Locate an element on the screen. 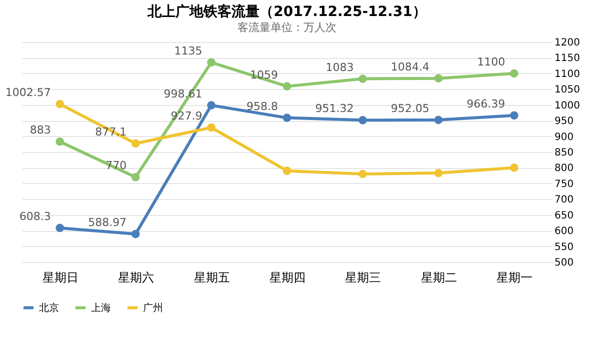 This screenshot has height=350, width=600. chart-subtitle: 客流量单位：万人次 is located at coordinates (287, 27).